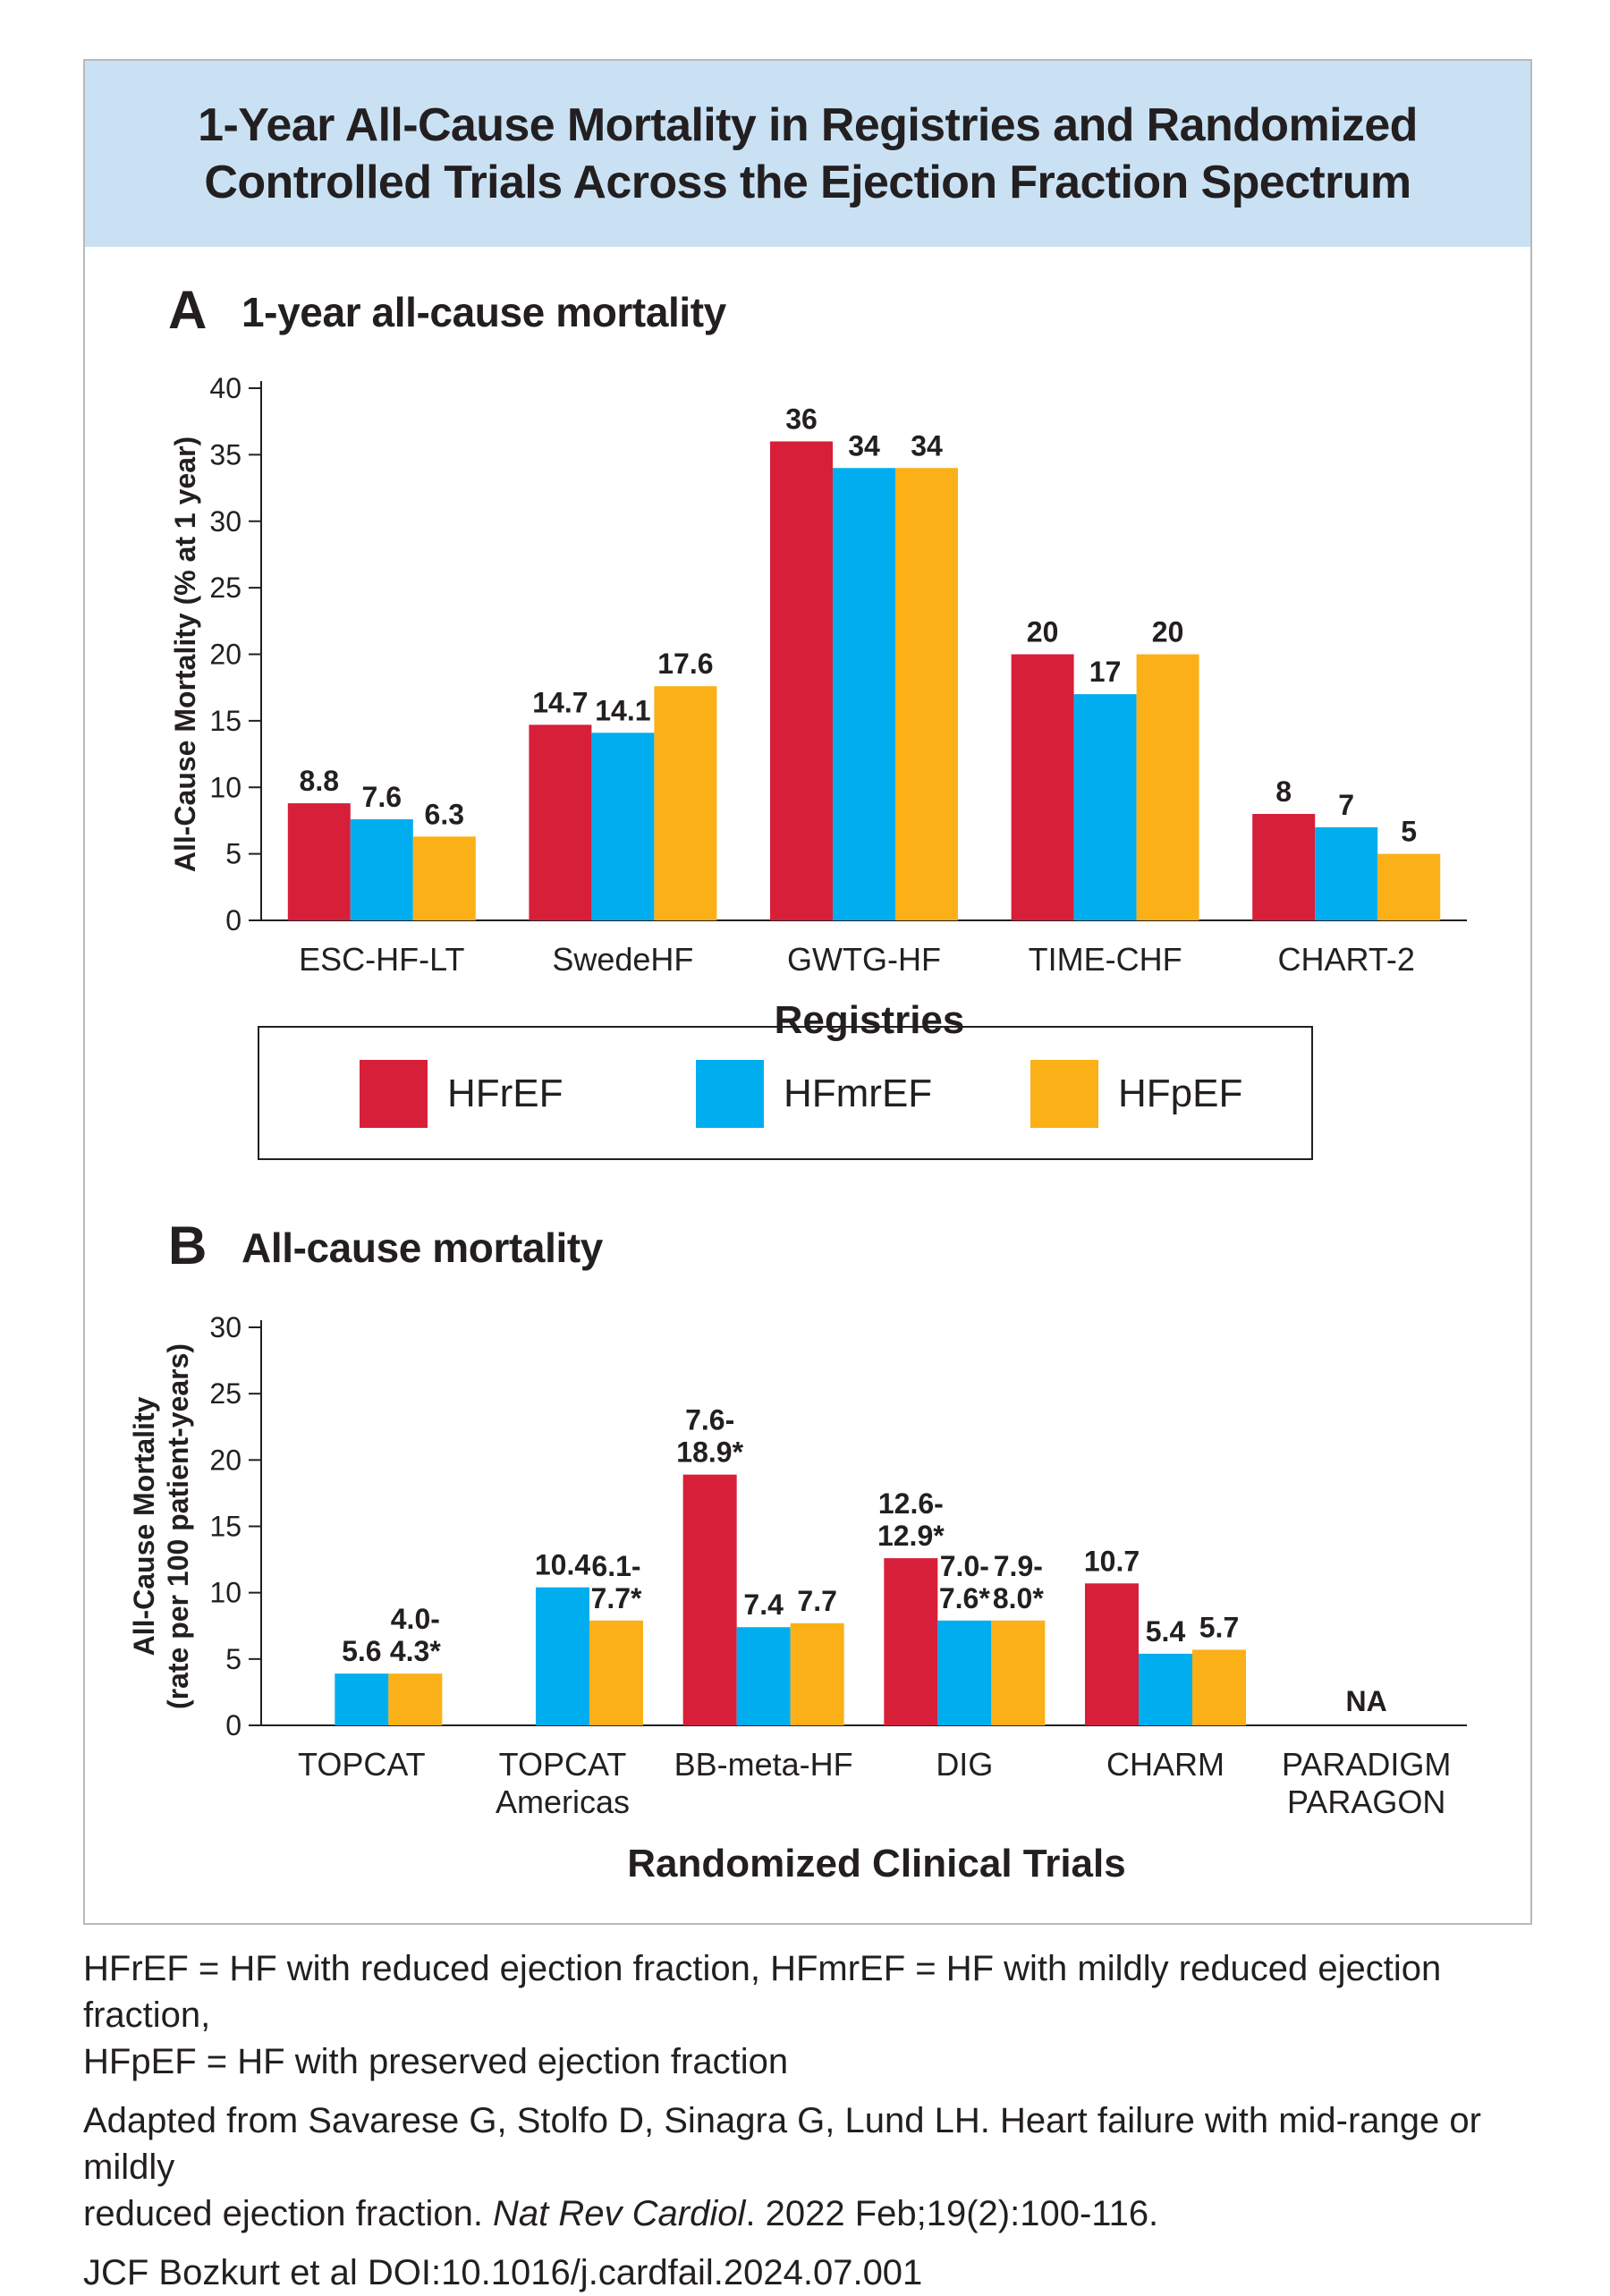  I want to click on data-label-hfref-gwtg-hf: 36, so click(801, 419).